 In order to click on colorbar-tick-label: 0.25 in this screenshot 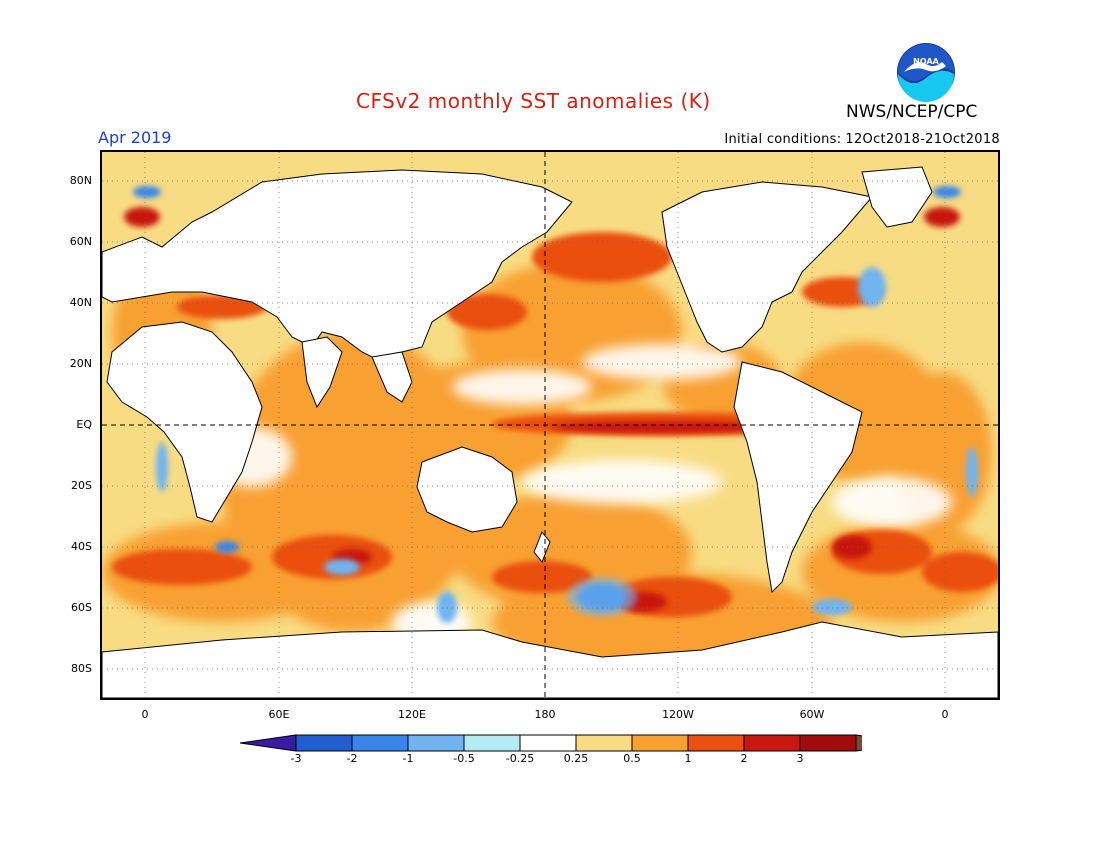, I will do `click(576, 758)`.